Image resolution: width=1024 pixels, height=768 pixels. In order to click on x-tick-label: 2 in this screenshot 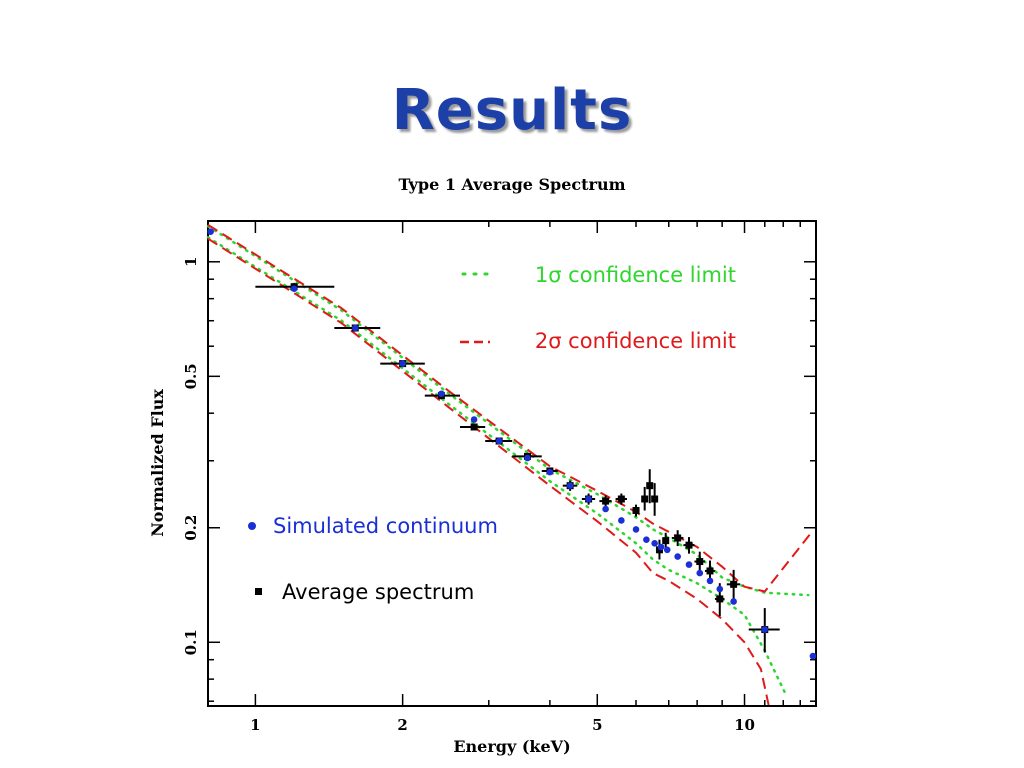, I will do `click(402, 725)`.